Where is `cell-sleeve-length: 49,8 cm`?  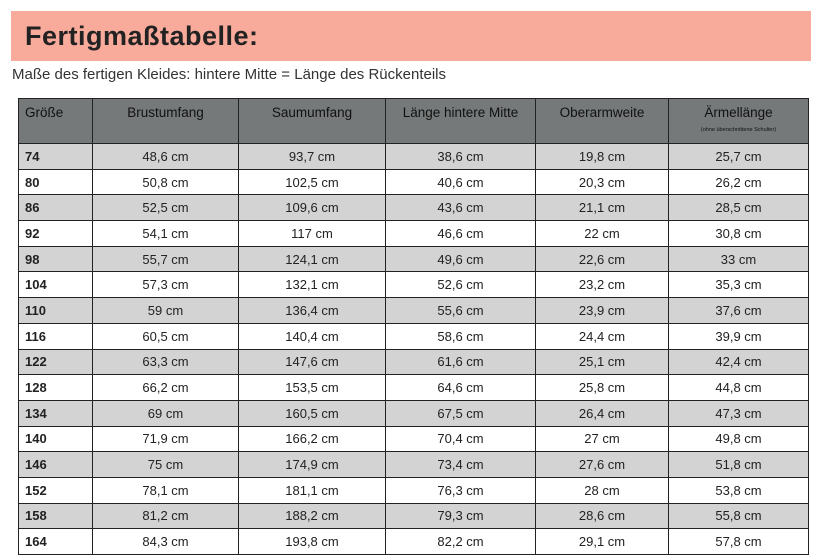
cell-sleeve-length: 49,8 cm is located at coordinates (738, 439).